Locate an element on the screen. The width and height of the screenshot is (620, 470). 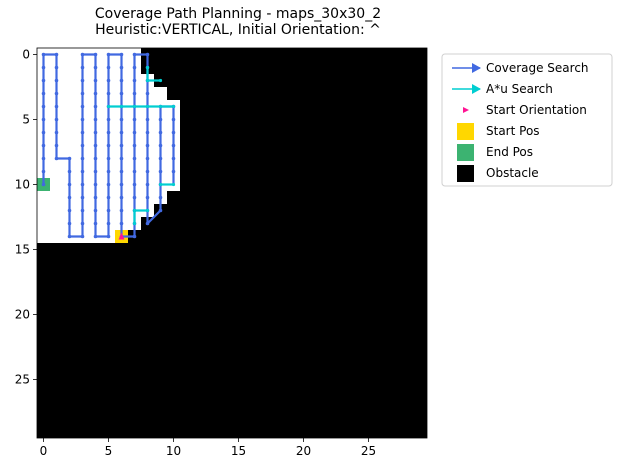
x-tick-label: 25 is located at coordinates (368, 451).